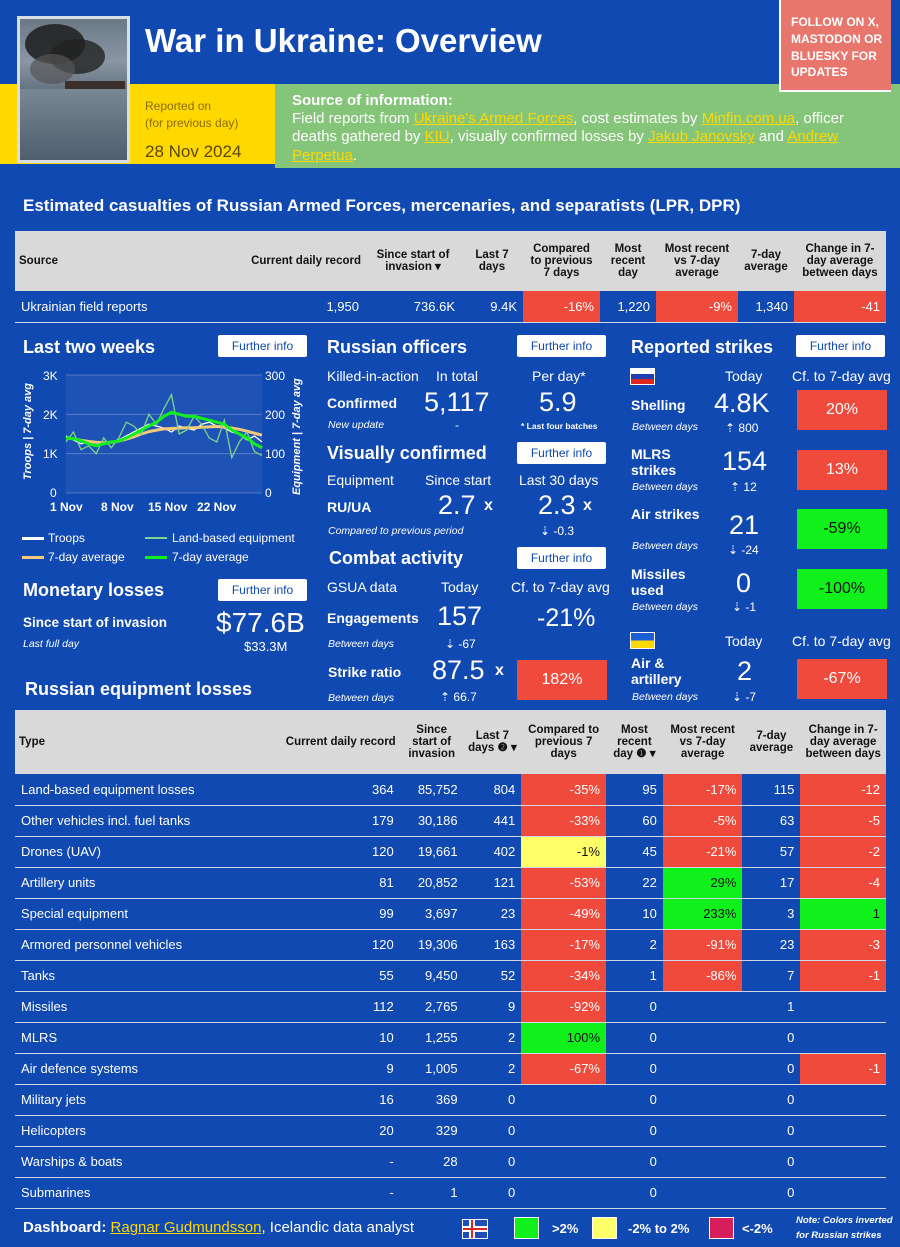 The width and height of the screenshot is (900, 1247). What do you see at coordinates (565, 146) in the screenshot?
I see `link-perpetua: Andrew Perpetua` at bounding box center [565, 146].